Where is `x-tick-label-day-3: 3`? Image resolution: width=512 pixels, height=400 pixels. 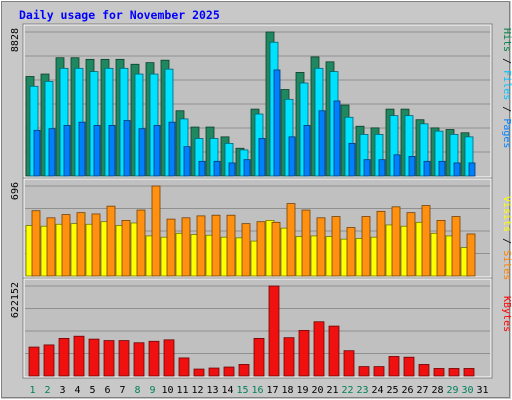 x-tick-label-day-3: 3 is located at coordinates (62, 390).